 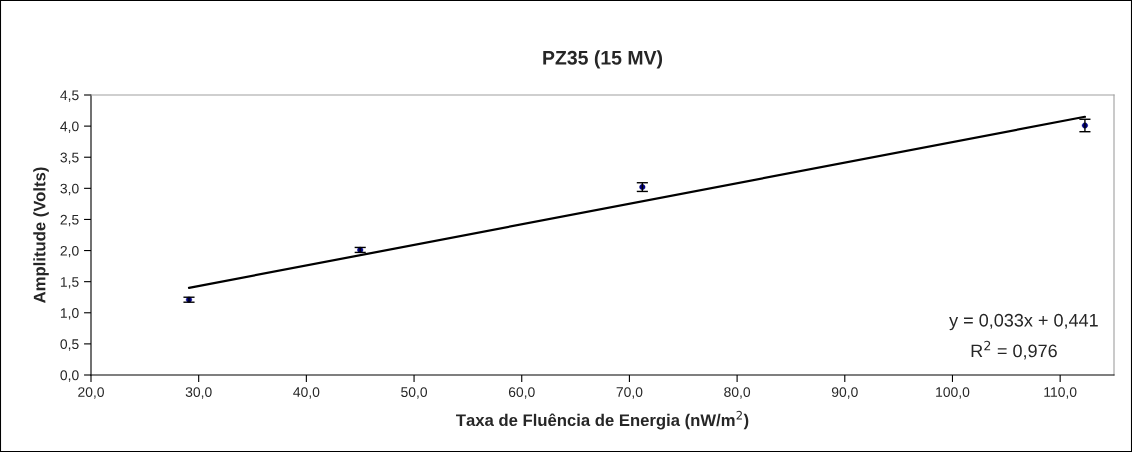 I want to click on x-axis-title: Taxa de Fluência de Energia (nW/m$^{2}$), so click(x=602, y=420).